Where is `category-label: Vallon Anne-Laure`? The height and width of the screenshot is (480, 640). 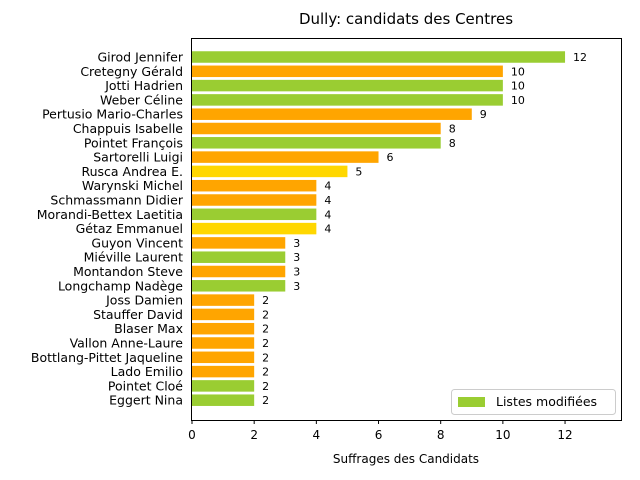
category-label: Vallon Anne-Laure is located at coordinates (127, 343).